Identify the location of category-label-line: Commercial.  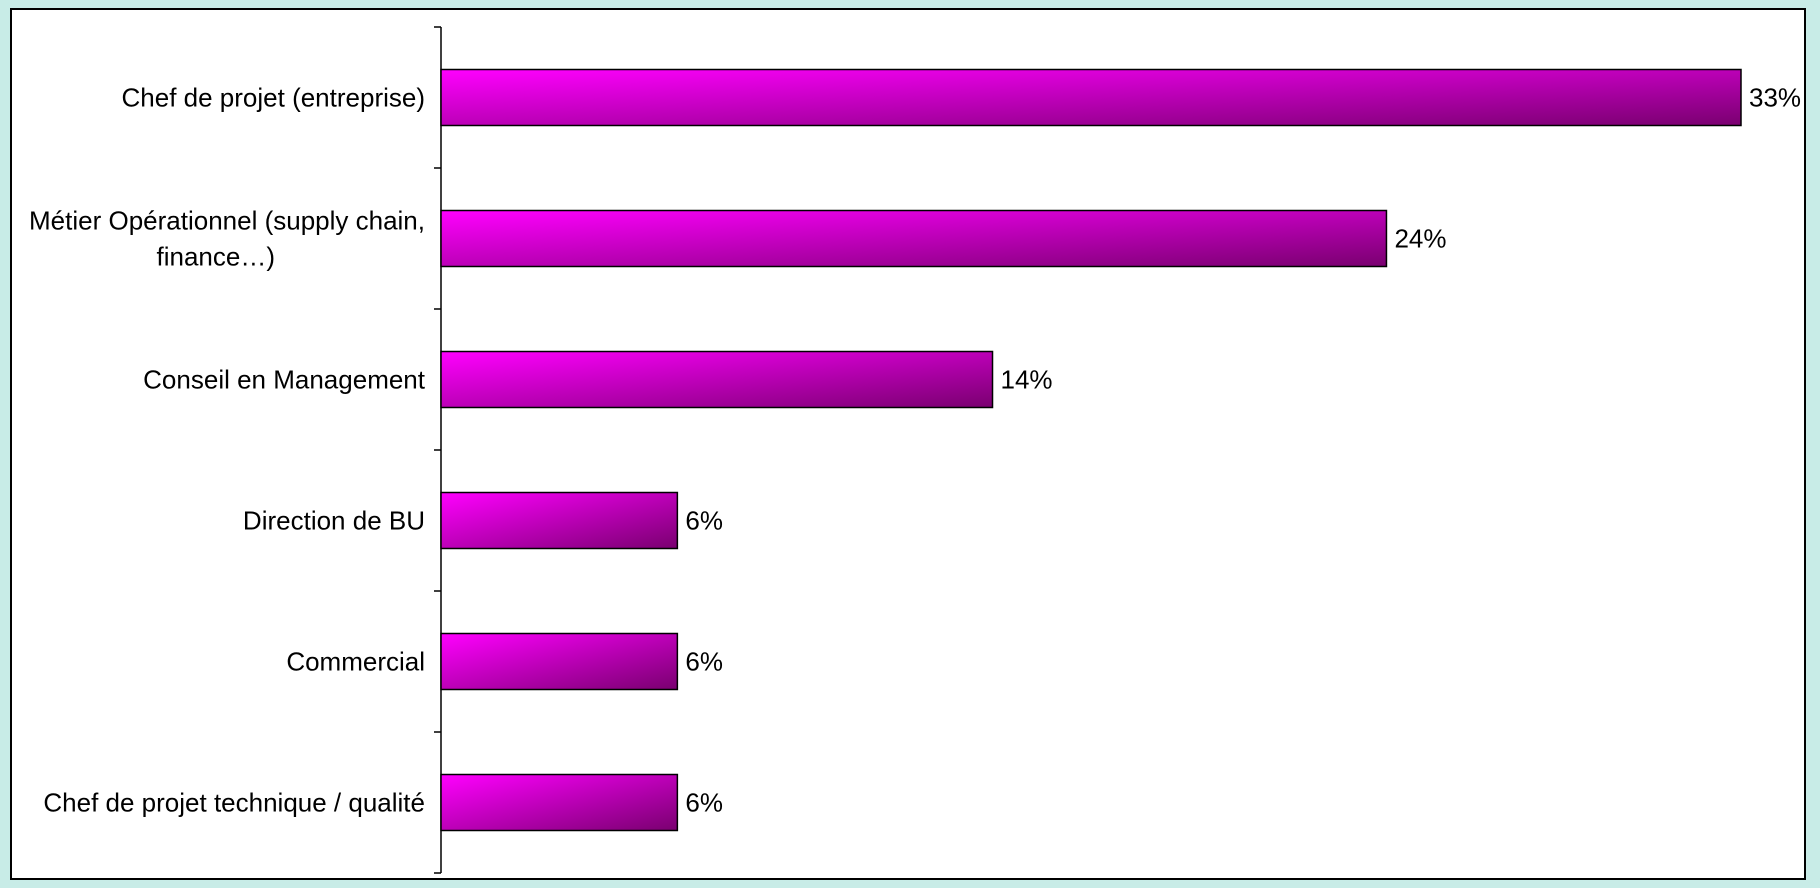
(355, 662).